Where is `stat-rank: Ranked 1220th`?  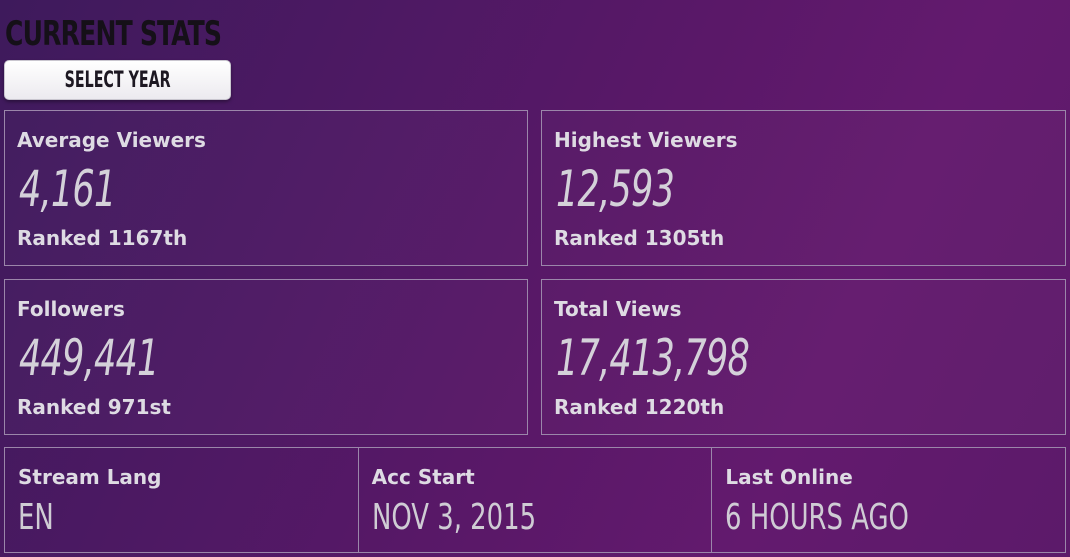 stat-rank: Ranked 1220th is located at coordinates (639, 407).